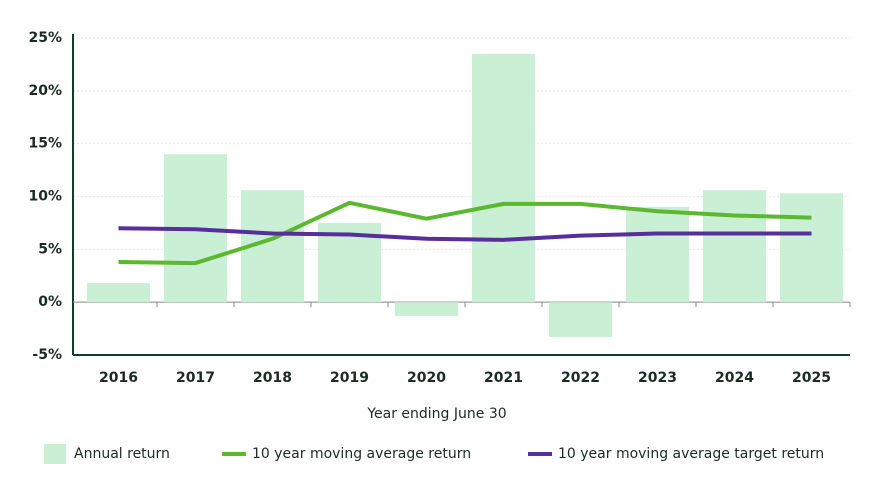  Describe the element at coordinates (47, 355) in the screenshot. I see `y-tick-label: -5%` at that location.